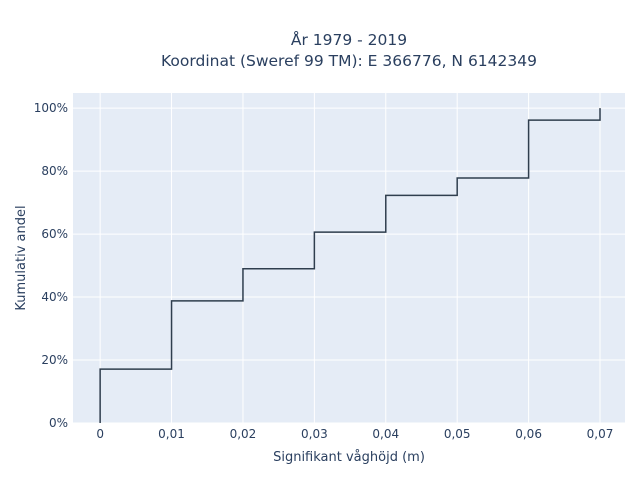 This screenshot has width=640, height=480. Describe the element at coordinates (385, 434) in the screenshot. I see `x-tick-label: 0,04` at that location.